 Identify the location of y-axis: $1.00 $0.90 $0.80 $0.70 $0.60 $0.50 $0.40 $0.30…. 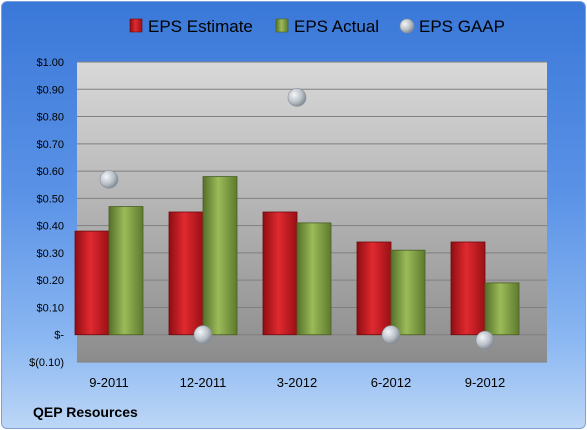
(46, 213).